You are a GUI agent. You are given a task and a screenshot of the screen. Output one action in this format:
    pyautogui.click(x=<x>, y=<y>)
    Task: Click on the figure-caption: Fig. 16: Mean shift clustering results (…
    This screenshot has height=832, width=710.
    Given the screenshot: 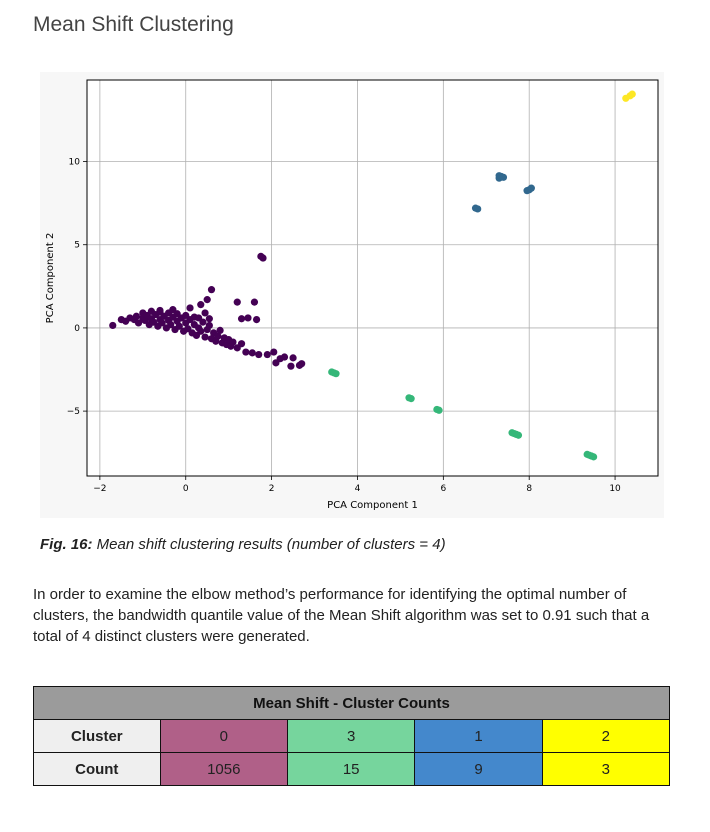 What is the action you would take?
    pyautogui.click(x=243, y=544)
    